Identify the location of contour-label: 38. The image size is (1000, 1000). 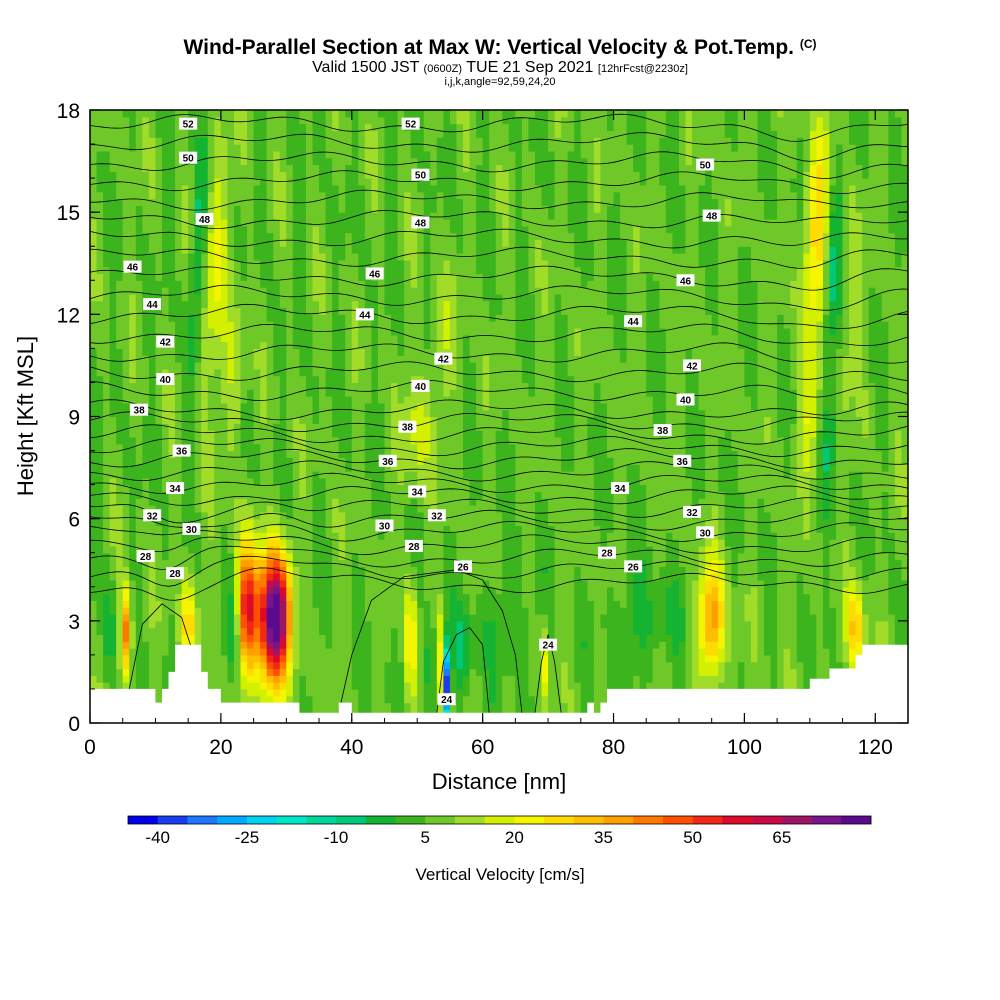
(140, 411).